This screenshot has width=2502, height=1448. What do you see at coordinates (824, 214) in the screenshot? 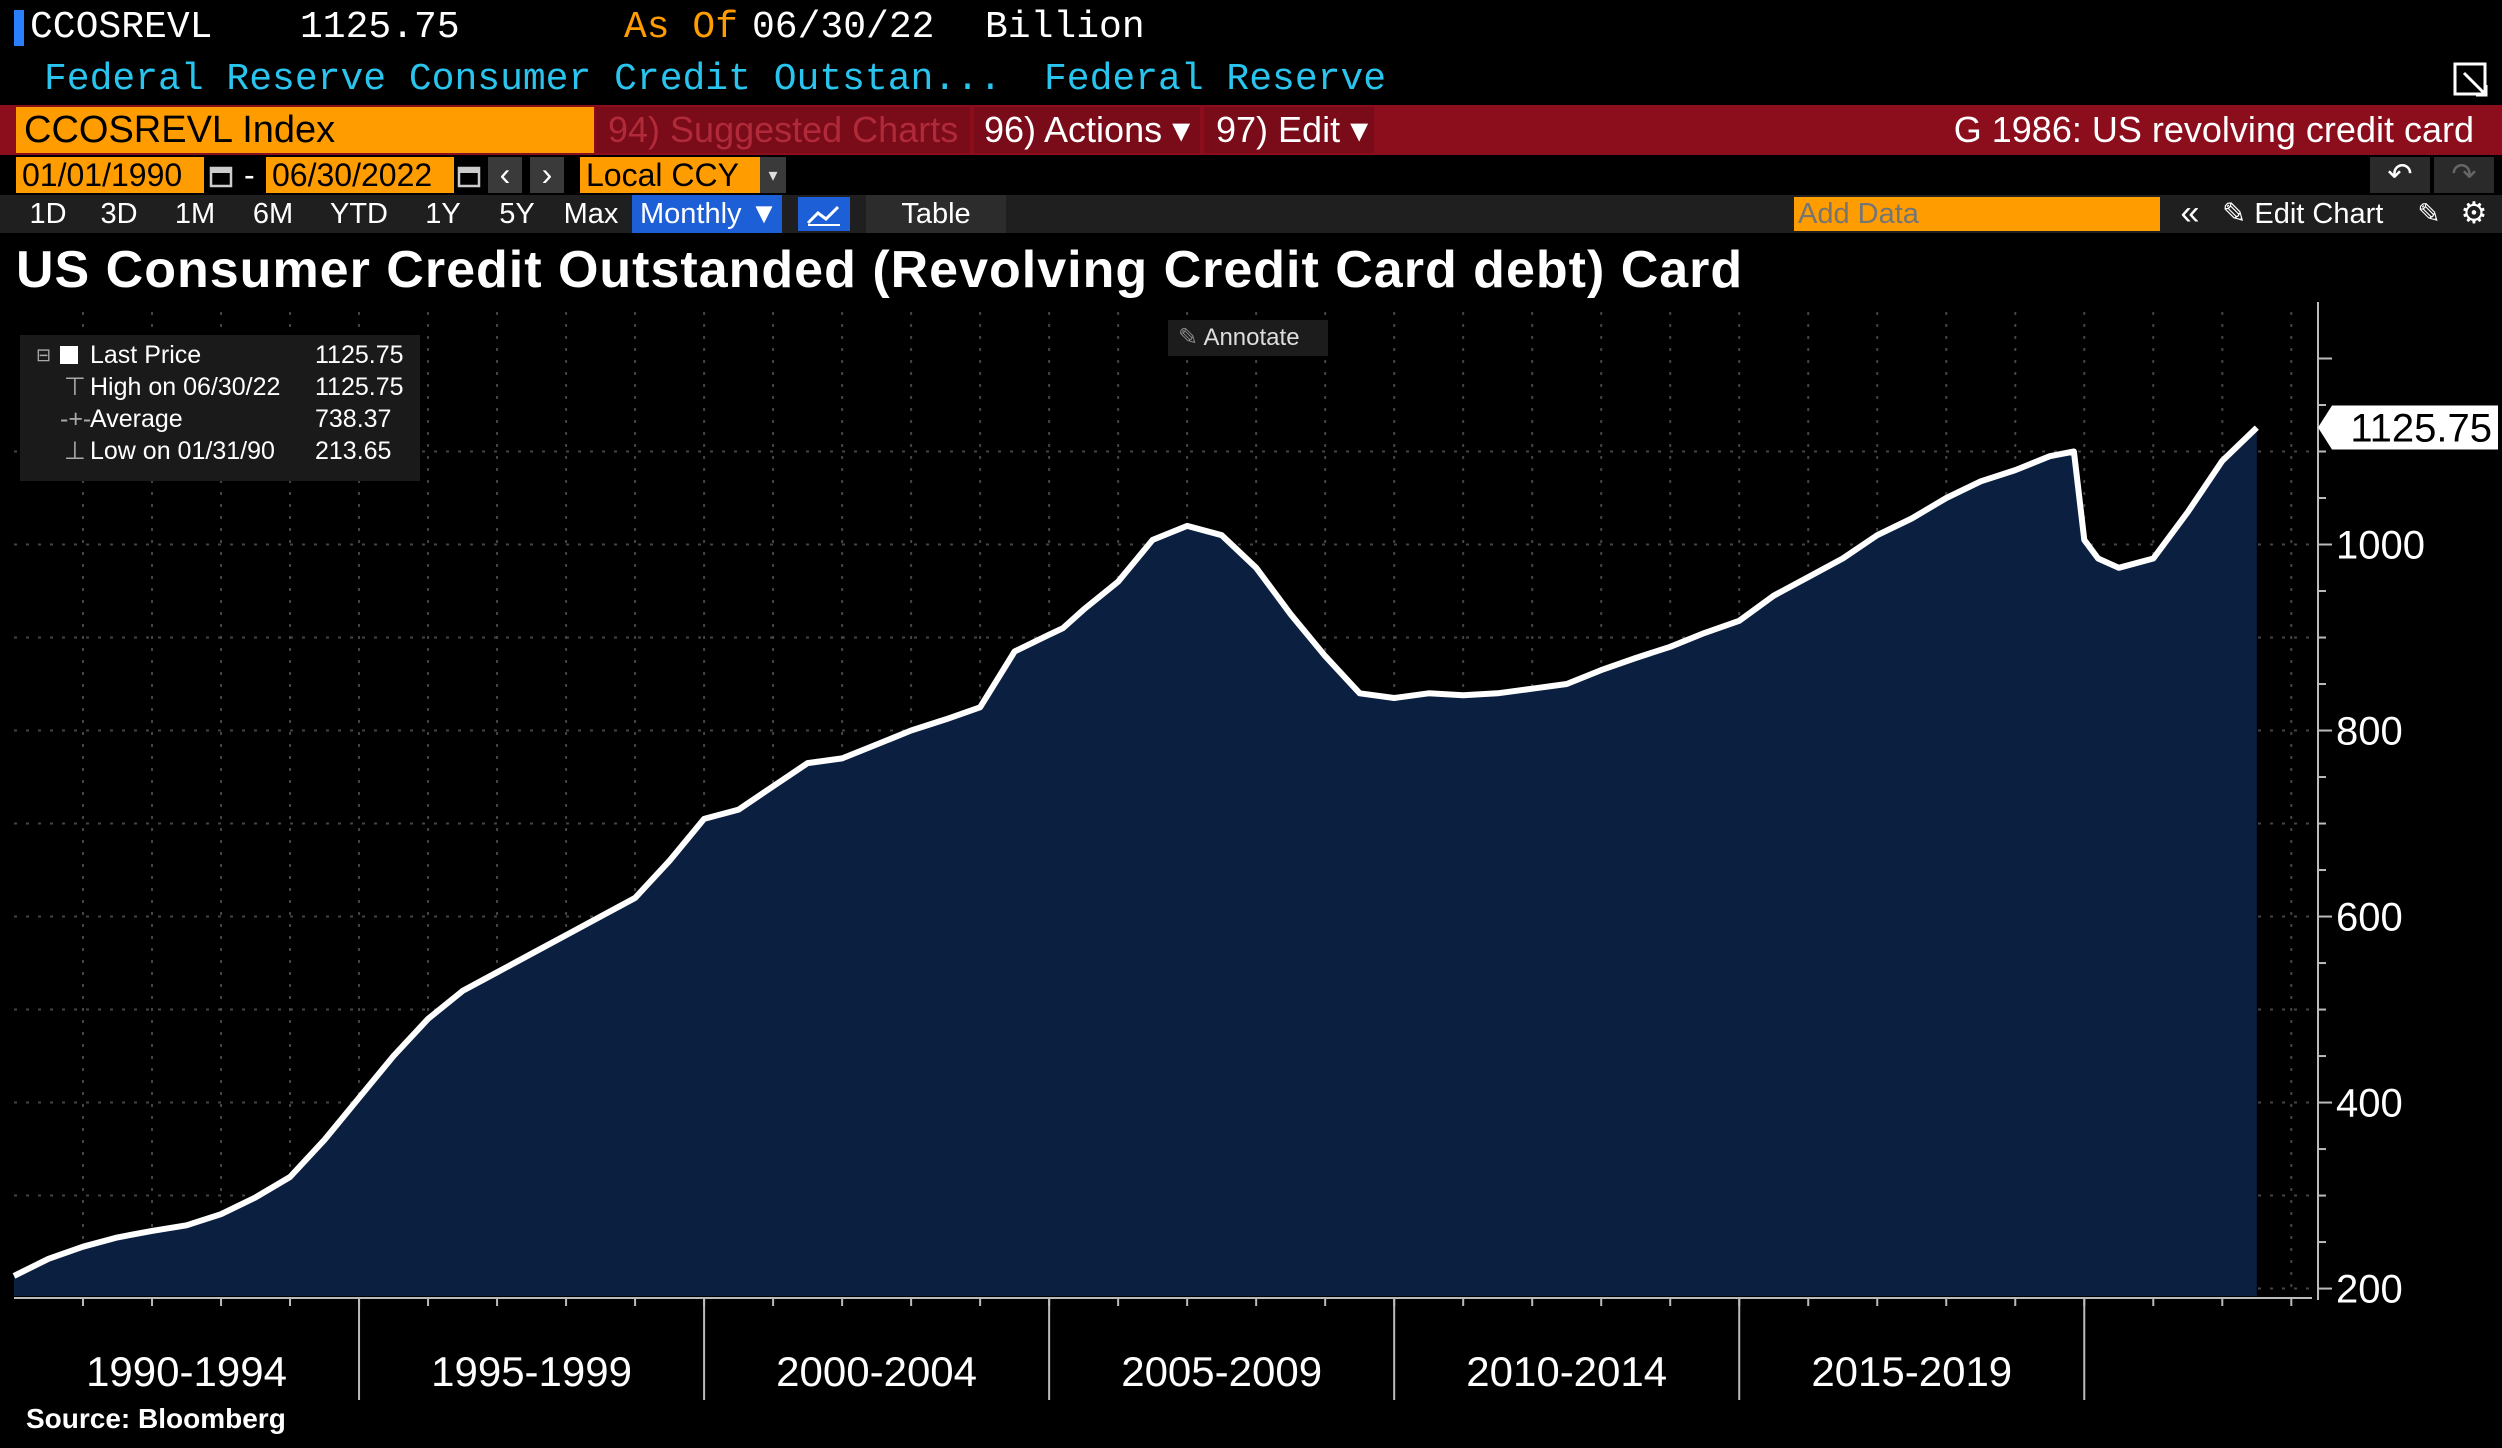
I see `line-chart-icon` at bounding box center [824, 214].